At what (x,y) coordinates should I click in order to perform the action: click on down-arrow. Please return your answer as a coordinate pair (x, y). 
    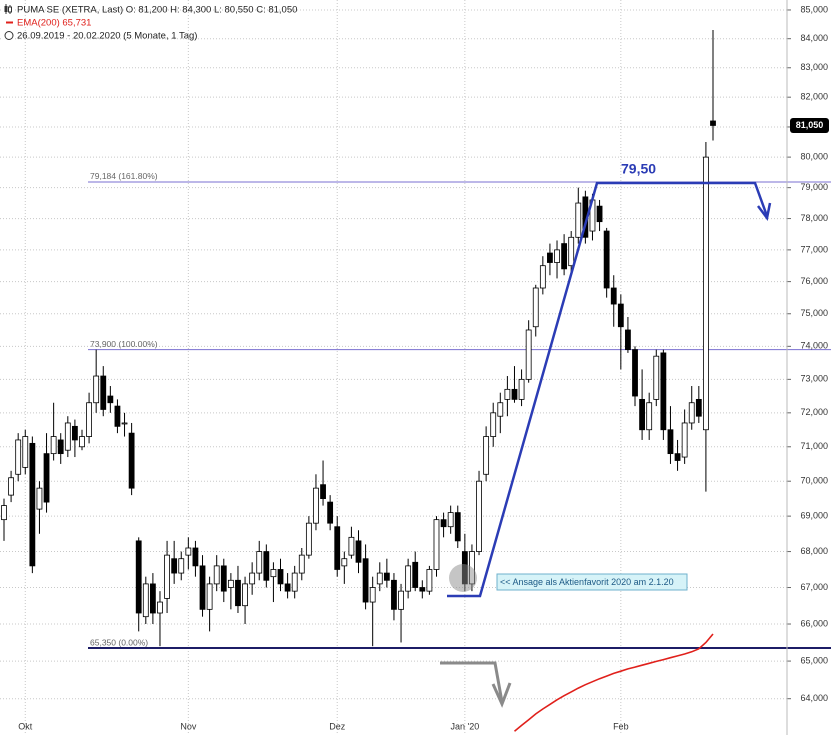
    Looking at the image, I should click on (472, 682).